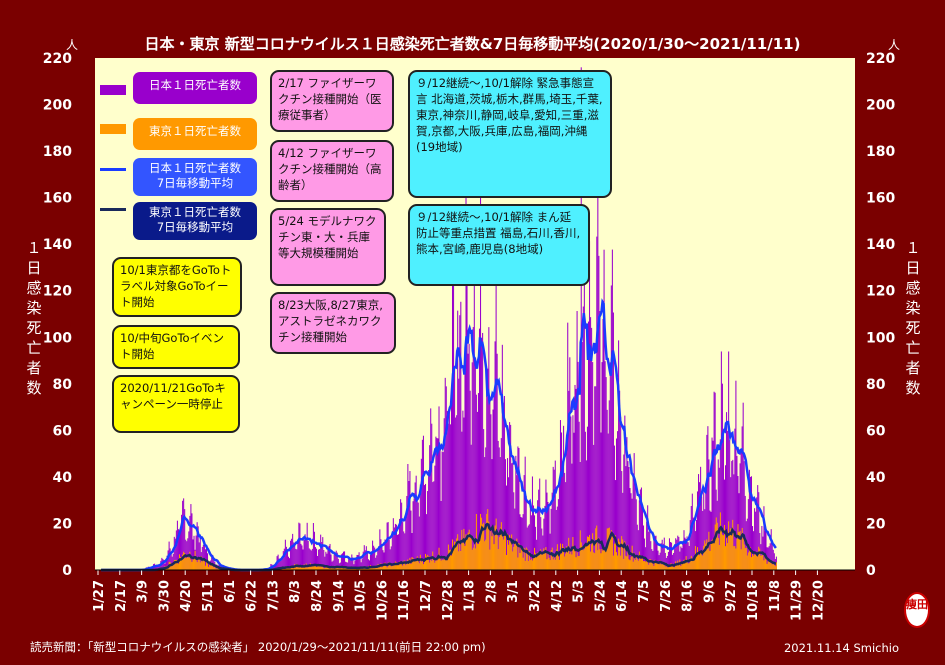 This screenshot has width=945, height=665. Describe the element at coordinates (328, 247) in the screenshot. I see `note-moderna: 5/24 モデルナワクチン東・大・兵庫等大規模種開始` at that location.